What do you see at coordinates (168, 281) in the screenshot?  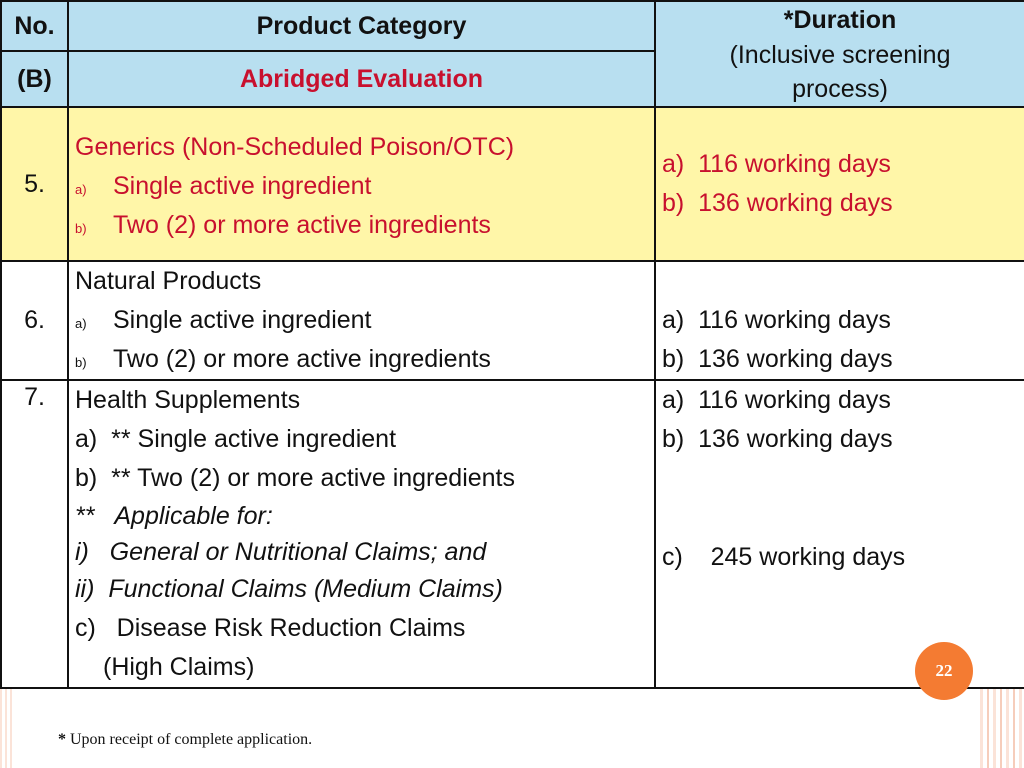 I see `category-title: Natural Products` at bounding box center [168, 281].